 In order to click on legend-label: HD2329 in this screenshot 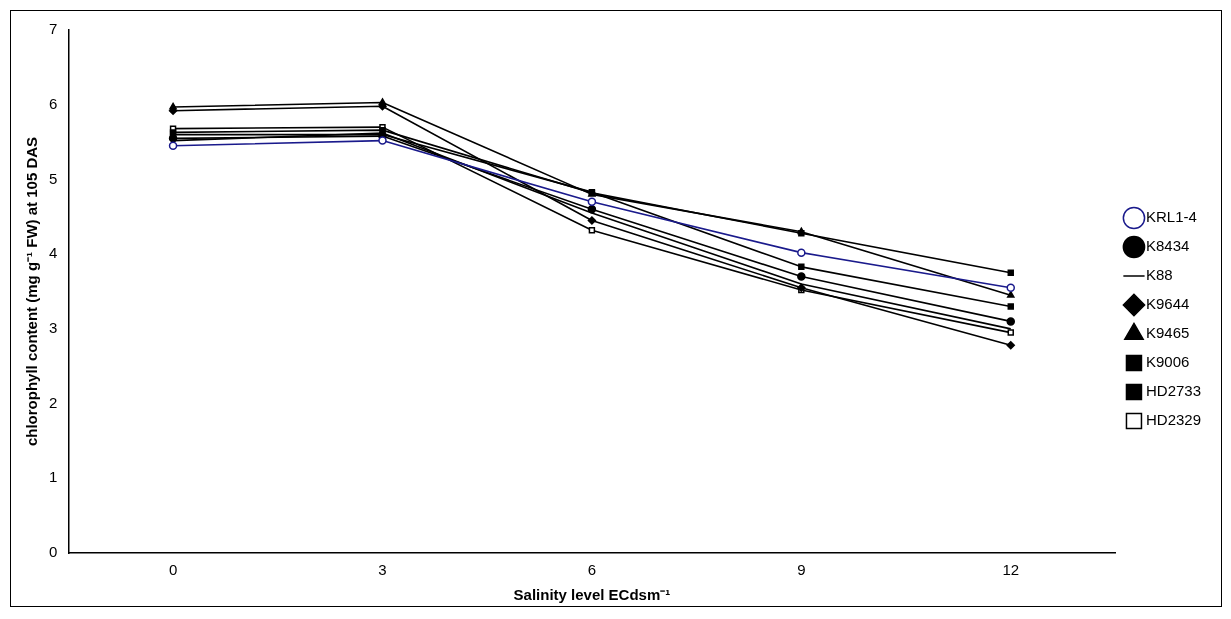, I will do `click(1173, 420)`.